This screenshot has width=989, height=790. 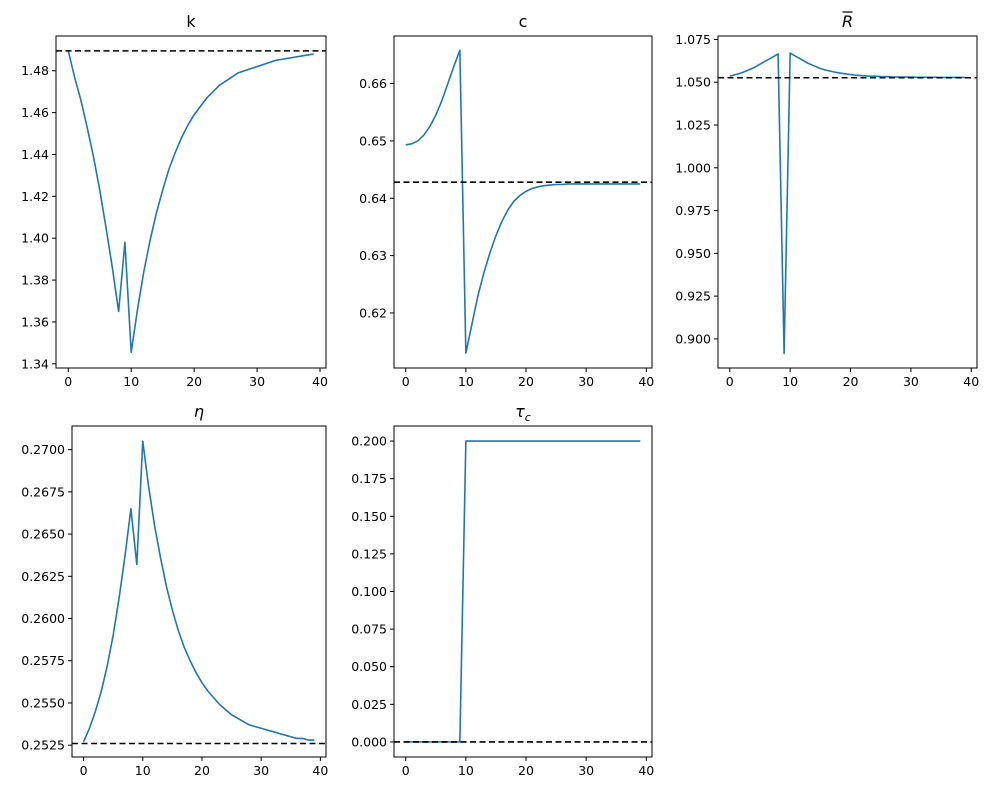 What do you see at coordinates (43, 534) in the screenshot?
I see `y-tick-label: 0.2650` at bounding box center [43, 534].